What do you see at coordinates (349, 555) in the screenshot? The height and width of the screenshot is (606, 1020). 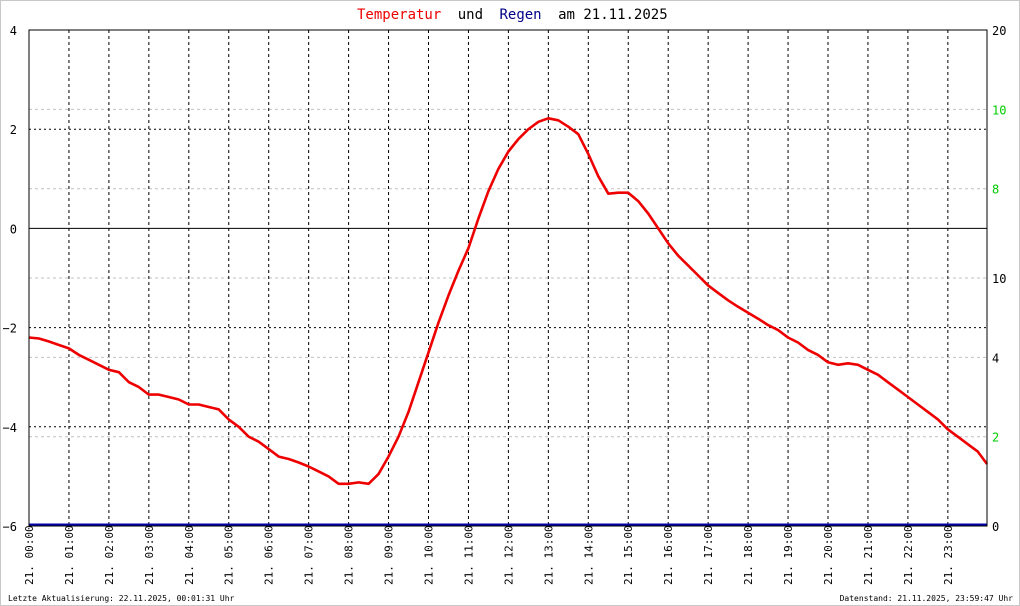 I see `x-tick-label: 21. 08:00` at bounding box center [349, 555].